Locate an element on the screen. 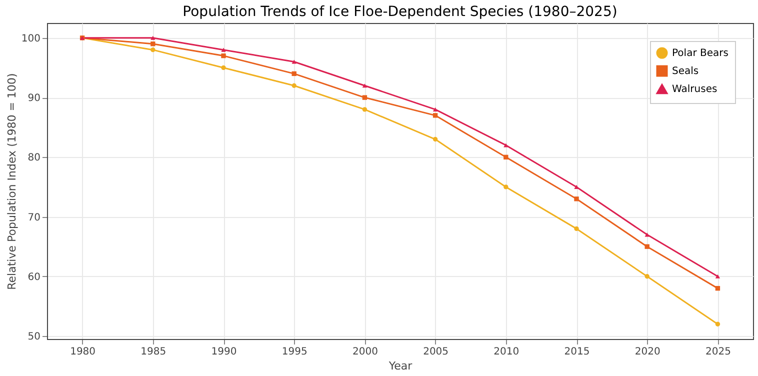 This screenshot has width=758, height=376. x-tick-label: 1990 is located at coordinates (224, 352).